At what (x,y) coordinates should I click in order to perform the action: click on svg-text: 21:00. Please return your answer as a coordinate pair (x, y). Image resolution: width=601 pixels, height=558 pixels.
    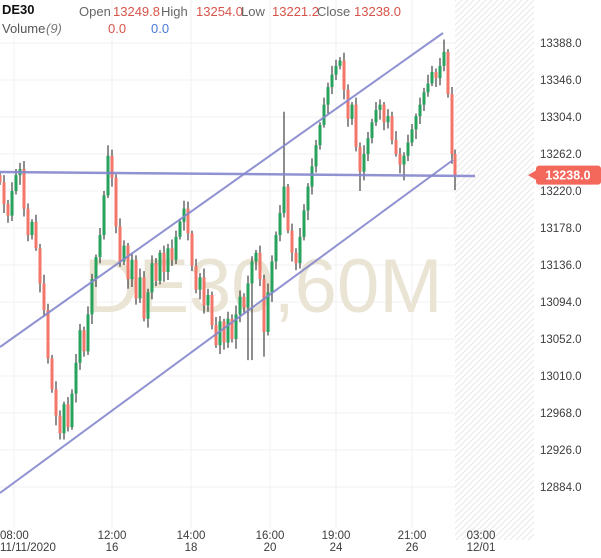
    Looking at the image, I should click on (412, 536).